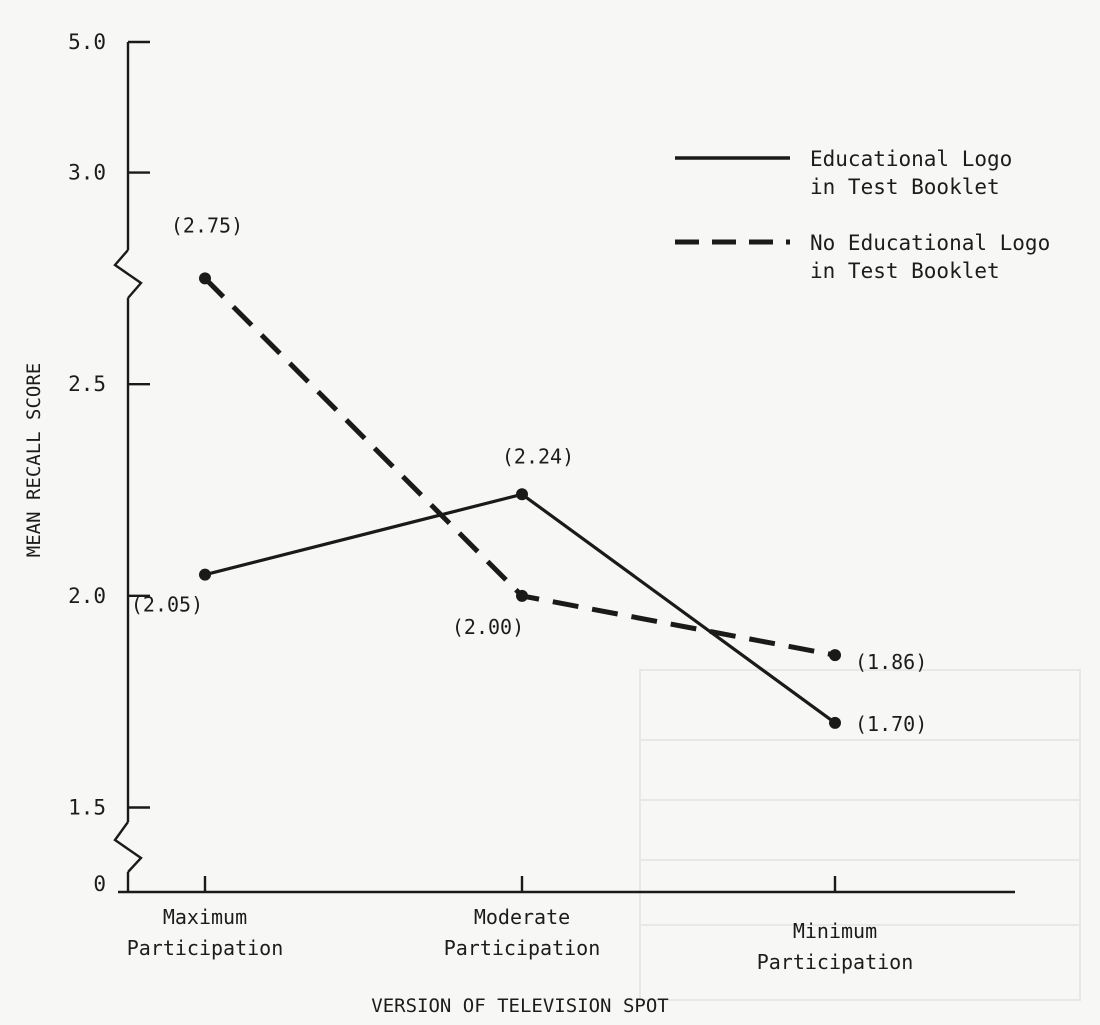 The image size is (1100, 1025). What do you see at coordinates (930, 243) in the screenshot?
I see `legend-label: No Educational Logo` at bounding box center [930, 243].